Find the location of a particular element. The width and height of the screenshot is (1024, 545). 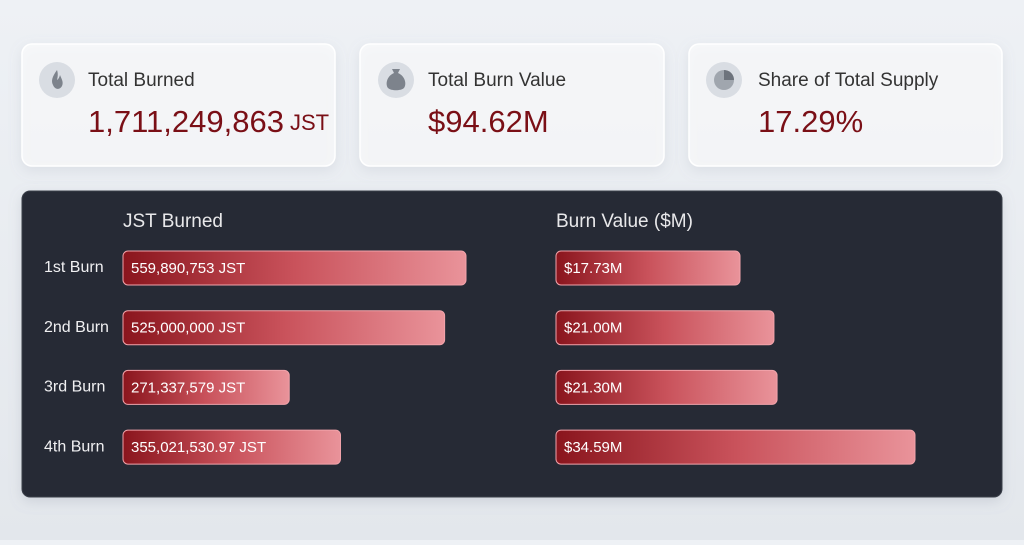

bar-label: 271,337,579 JST is located at coordinates (188, 387).